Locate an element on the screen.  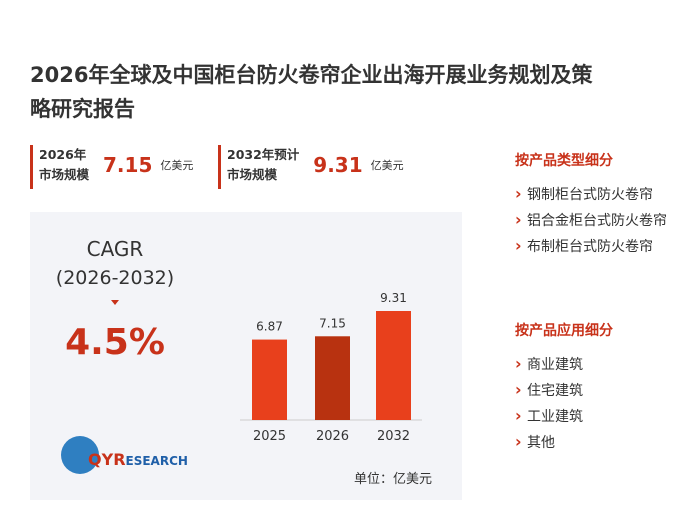
stat-box: 2026年市场规模 7.15 亿美元 is located at coordinates (111, 167).